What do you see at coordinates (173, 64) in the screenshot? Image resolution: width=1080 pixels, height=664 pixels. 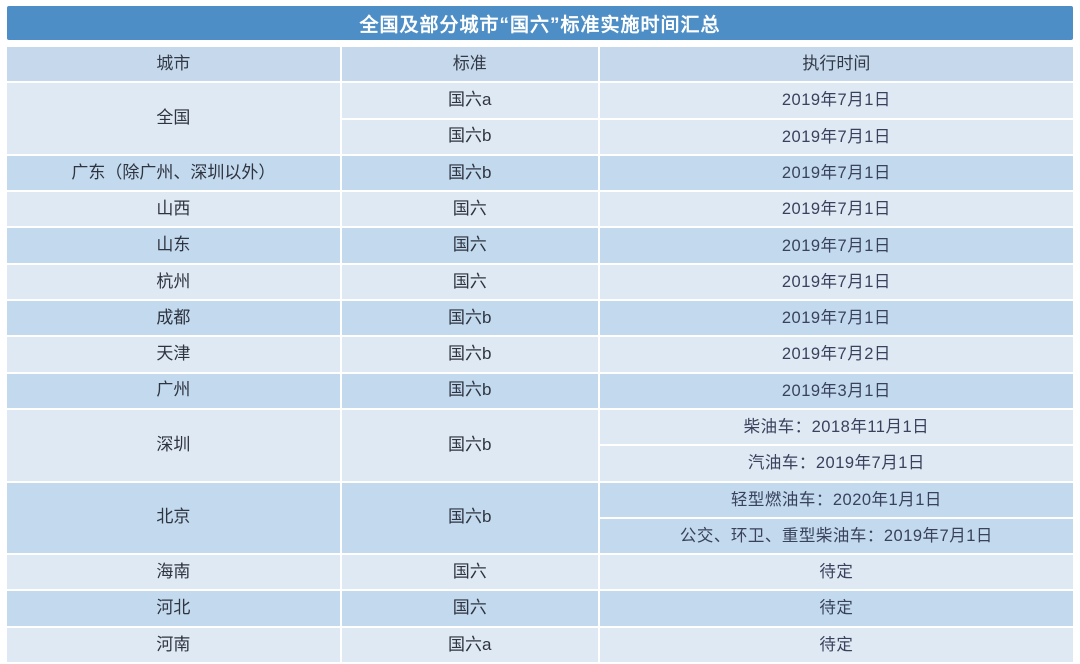 I see `column-header-city: 城市` at bounding box center [173, 64].